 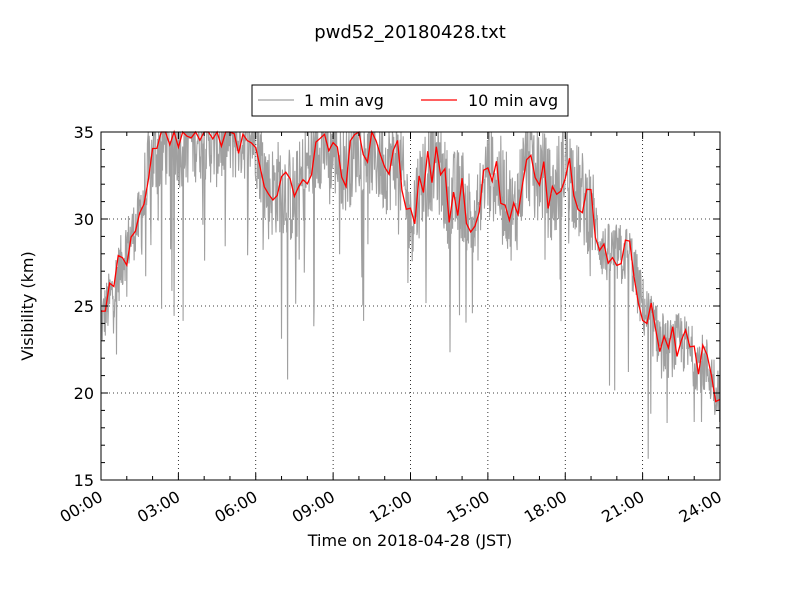 What do you see at coordinates (84, 480) in the screenshot?
I see `y-tick-label: 15` at bounding box center [84, 480].